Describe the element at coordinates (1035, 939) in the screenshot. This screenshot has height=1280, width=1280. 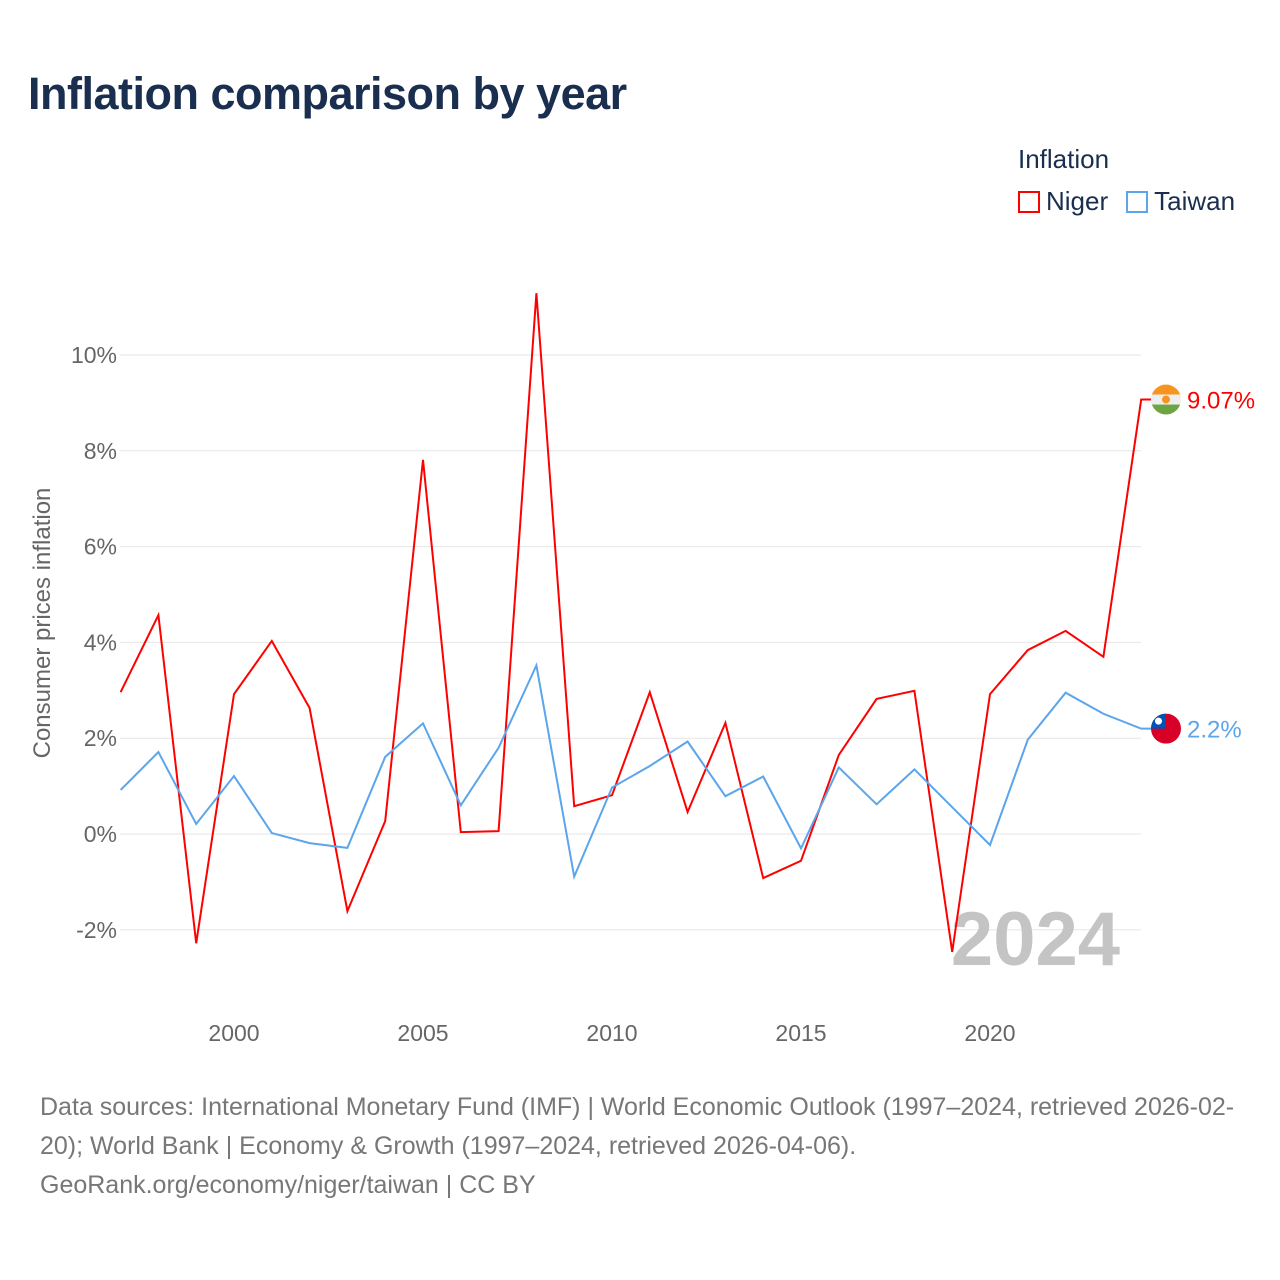
I see `year-watermark: 2024` at that location.